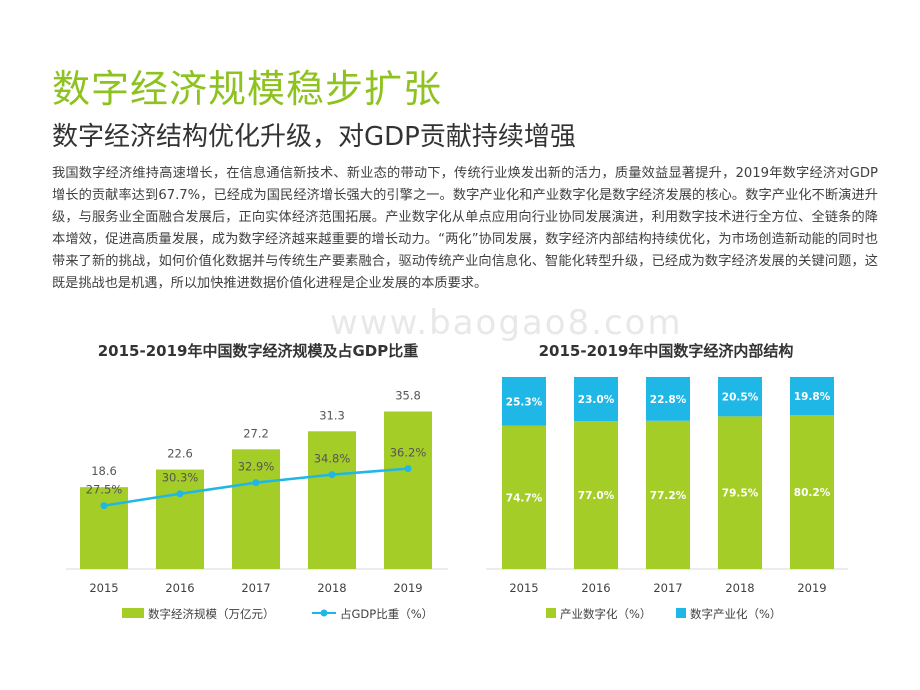  I want to click on point-gdp-share-2019, so click(408, 469).